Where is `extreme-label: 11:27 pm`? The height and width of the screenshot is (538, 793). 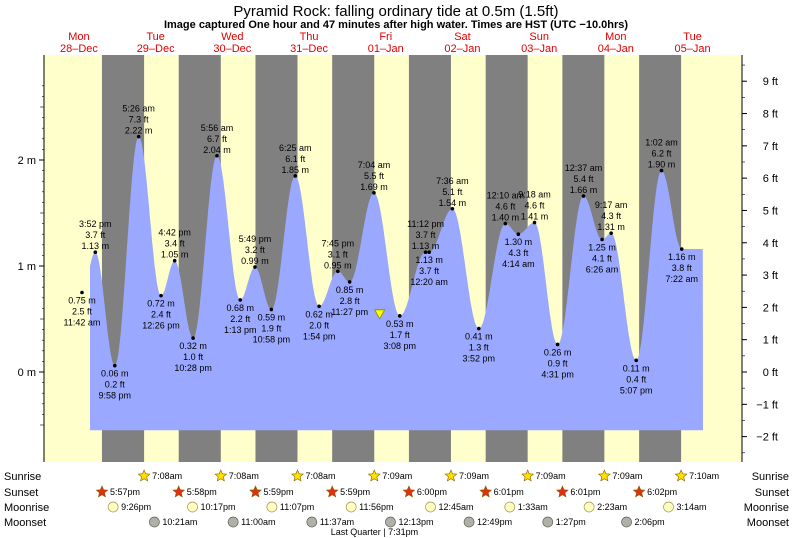
extreme-label: 11:27 pm is located at coordinates (349, 312).